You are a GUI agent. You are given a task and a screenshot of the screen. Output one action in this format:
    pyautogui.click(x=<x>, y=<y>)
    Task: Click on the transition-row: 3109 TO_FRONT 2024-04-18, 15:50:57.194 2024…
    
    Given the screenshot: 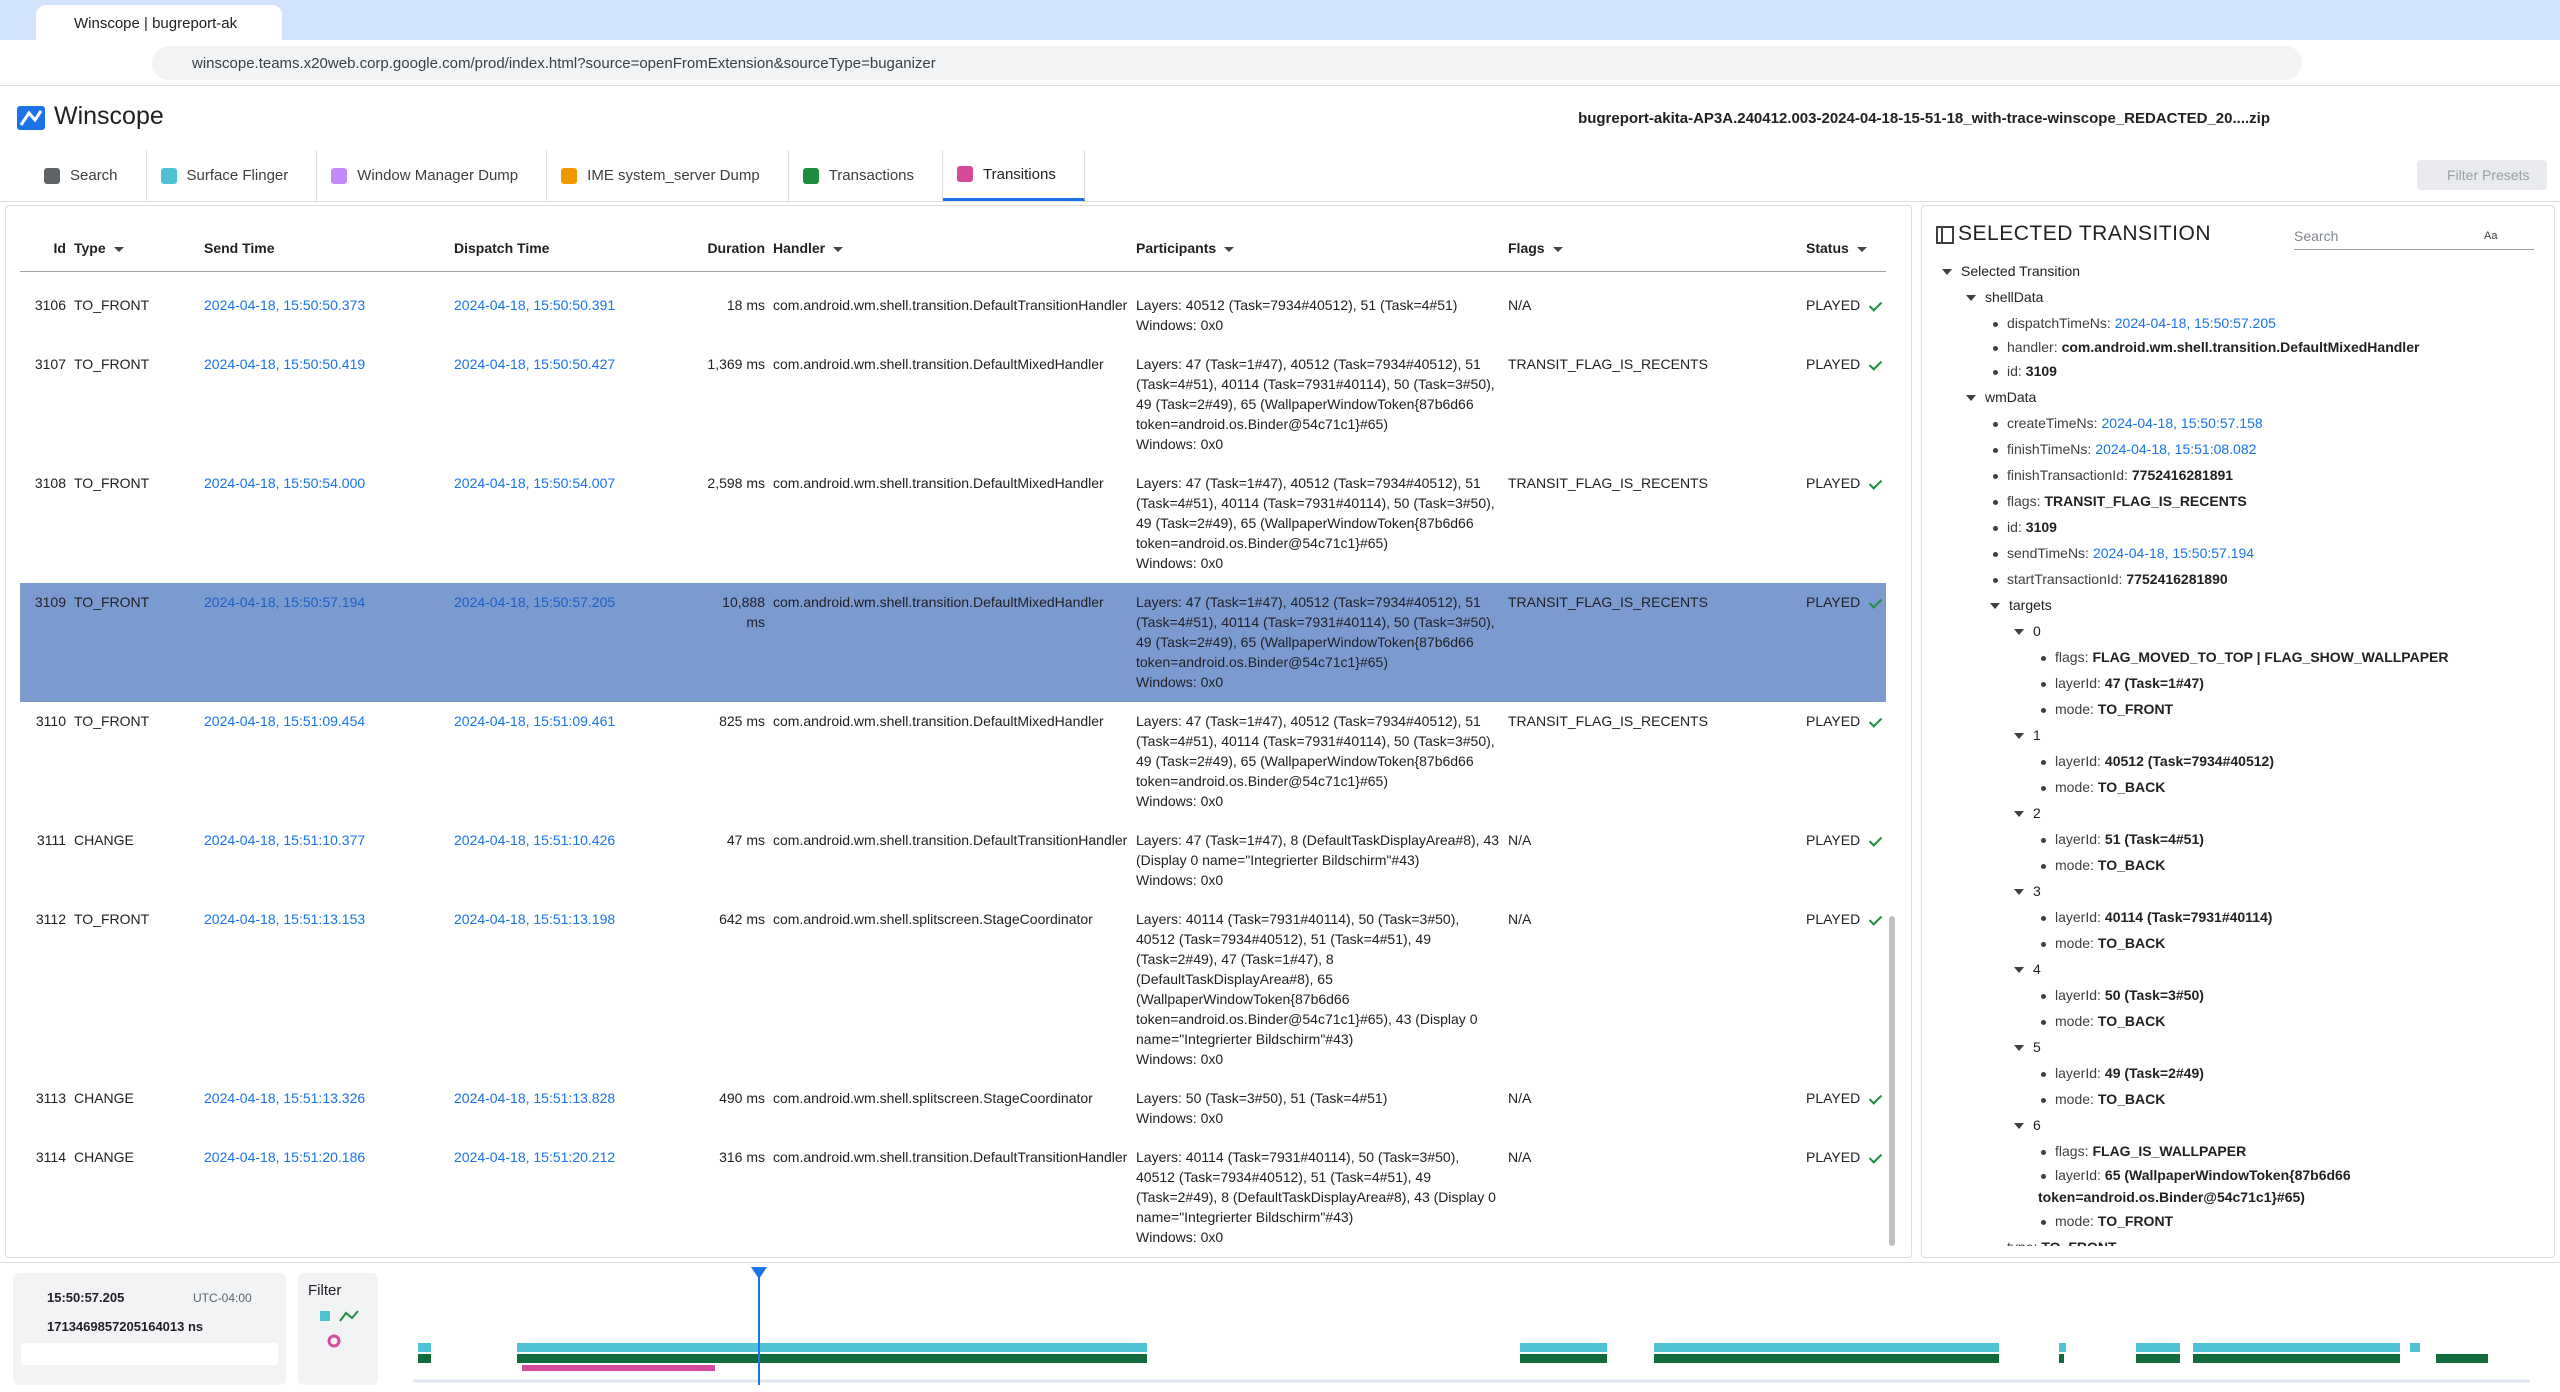 What is the action you would take?
    pyautogui.click(x=953, y=642)
    